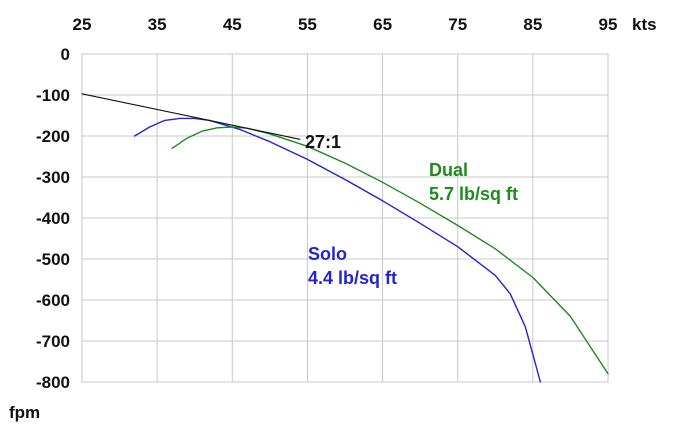 This screenshot has height=424, width=683. I want to click on solo-series-label: Solo, so click(327, 254).